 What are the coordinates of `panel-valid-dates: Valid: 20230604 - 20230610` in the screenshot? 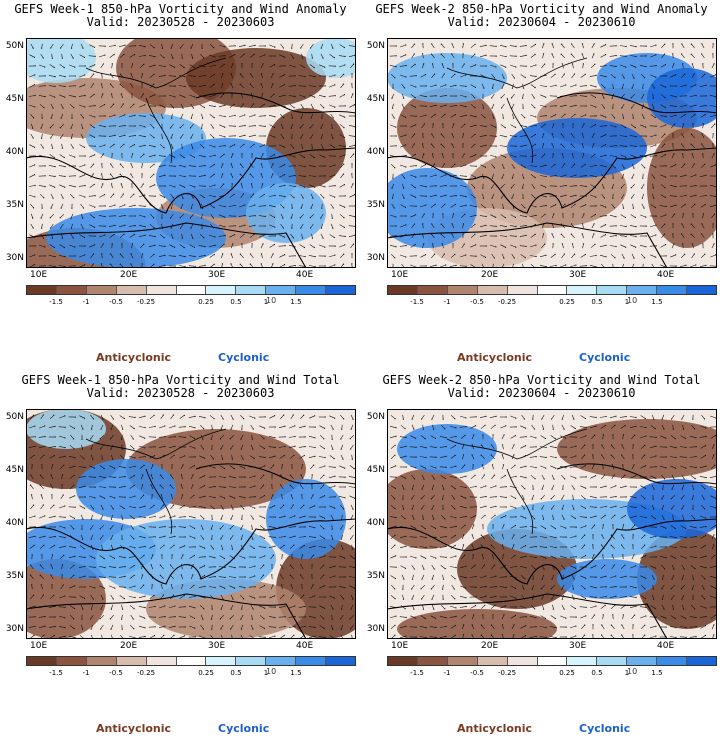 It's located at (541, 393).